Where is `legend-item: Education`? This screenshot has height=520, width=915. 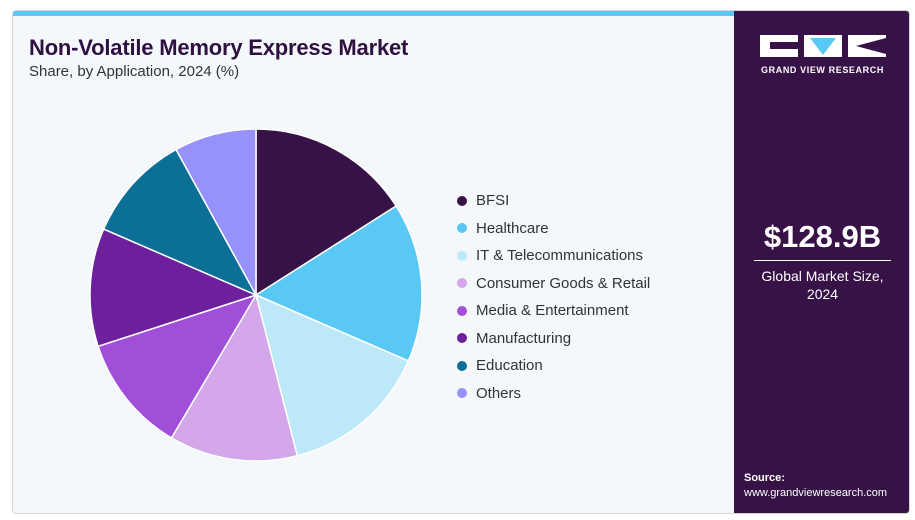
legend-item: Education is located at coordinates (553, 366).